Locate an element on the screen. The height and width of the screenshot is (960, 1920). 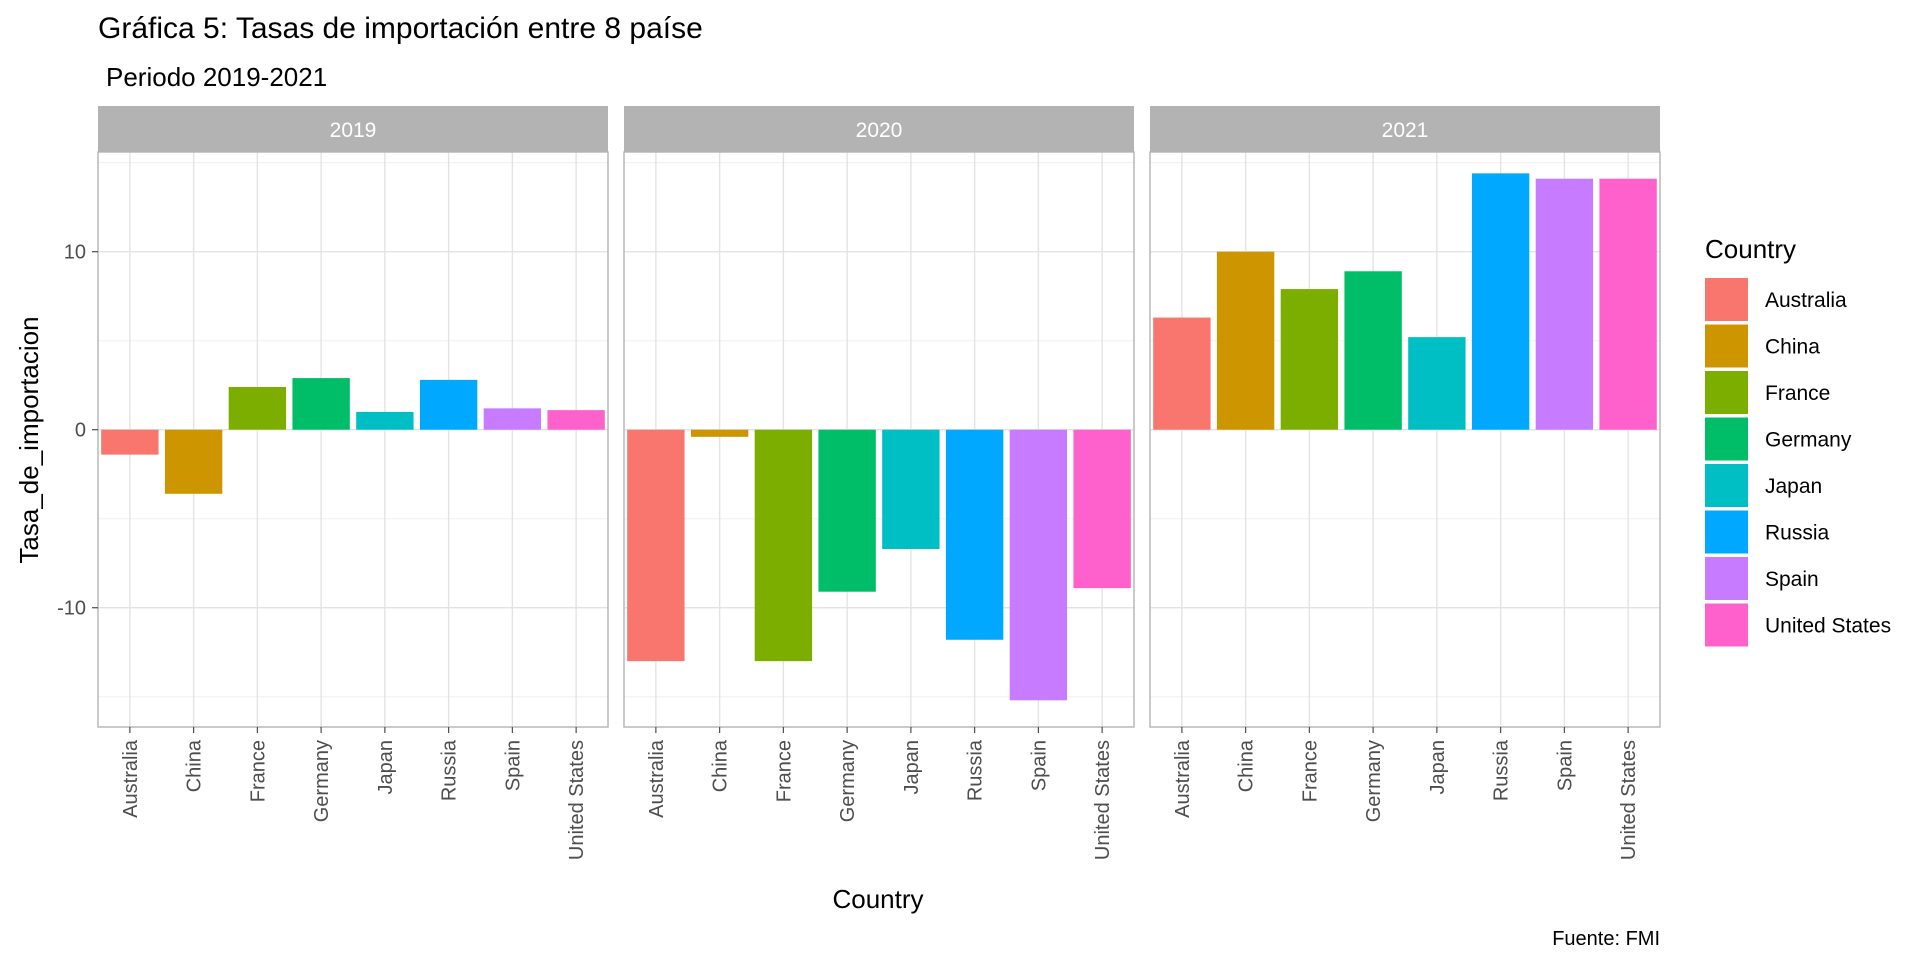
legend-key-france is located at coordinates (1726, 392).